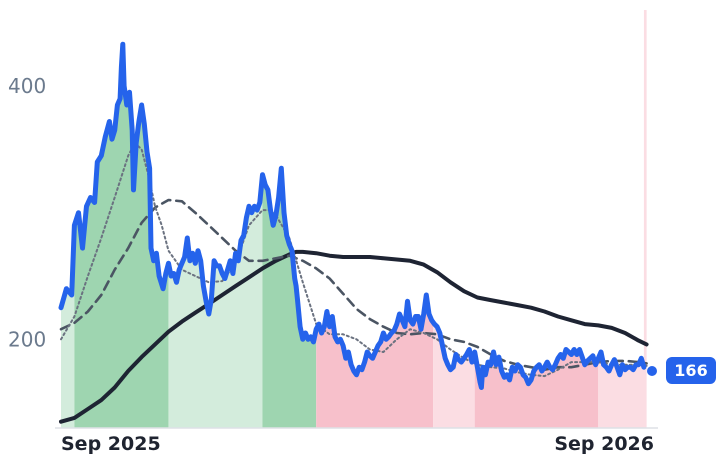  What do you see at coordinates (111, 444) in the screenshot?
I see `x-tick-label: Sep 2025` at bounding box center [111, 444].